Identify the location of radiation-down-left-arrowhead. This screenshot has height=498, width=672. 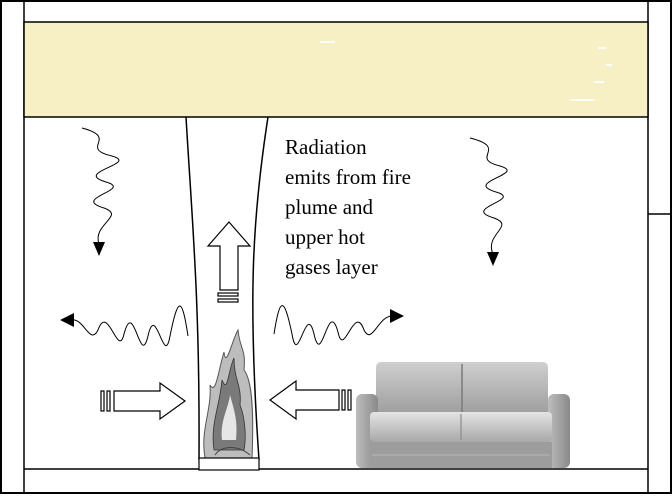
(99, 249).